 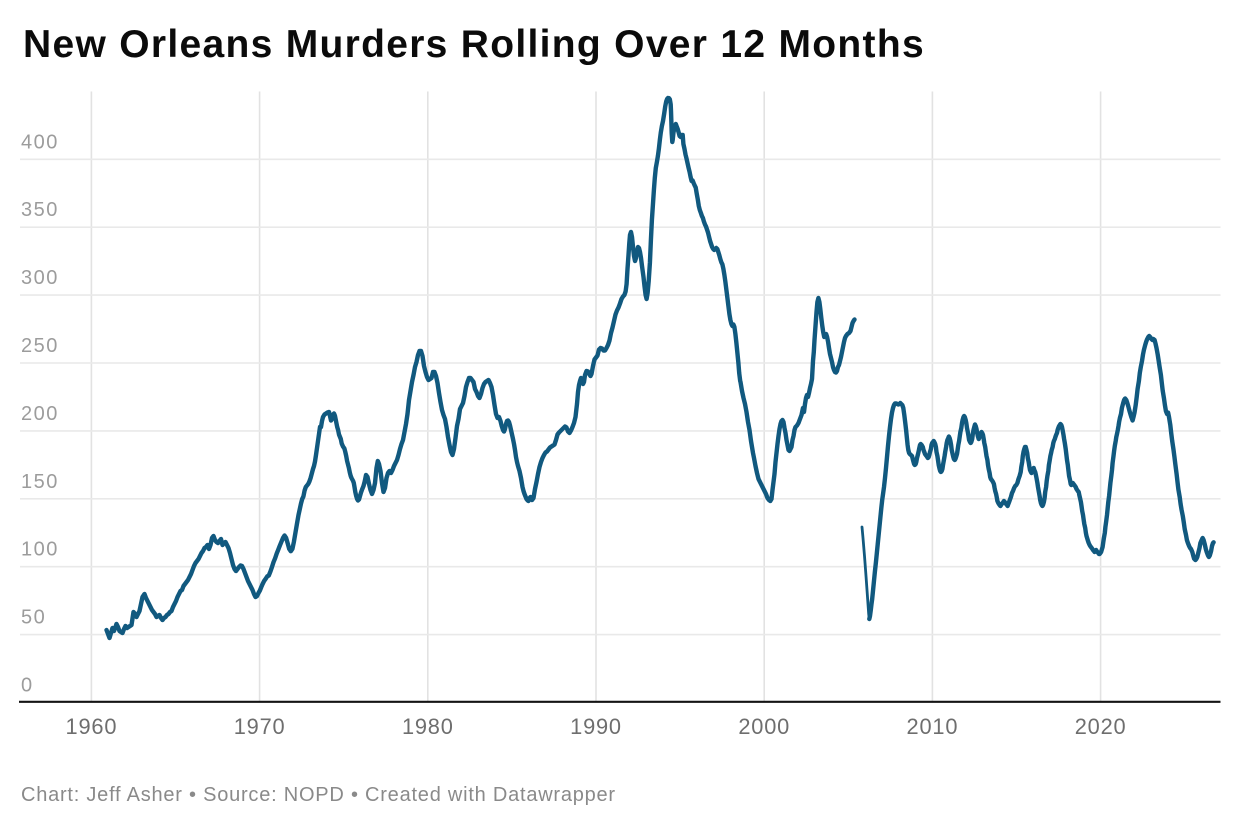 What do you see at coordinates (596, 726) in the screenshot?
I see `svg-text: 1990` at bounding box center [596, 726].